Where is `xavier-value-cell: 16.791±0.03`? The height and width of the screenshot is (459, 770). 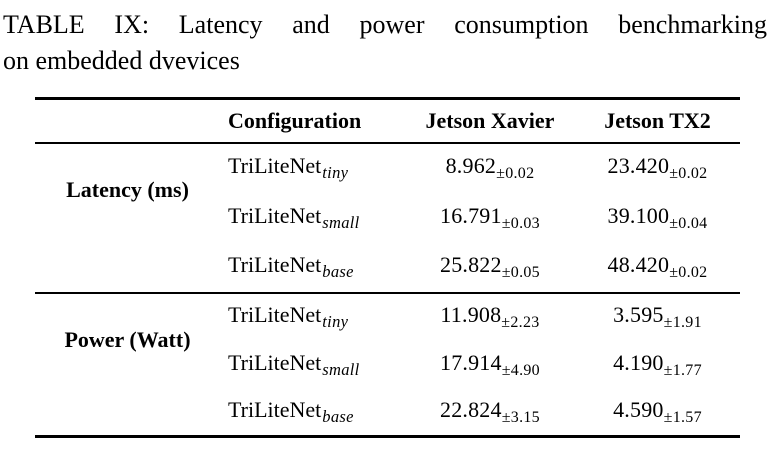
xavier-value-cell: 16.791±0.03 is located at coordinates (490, 218).